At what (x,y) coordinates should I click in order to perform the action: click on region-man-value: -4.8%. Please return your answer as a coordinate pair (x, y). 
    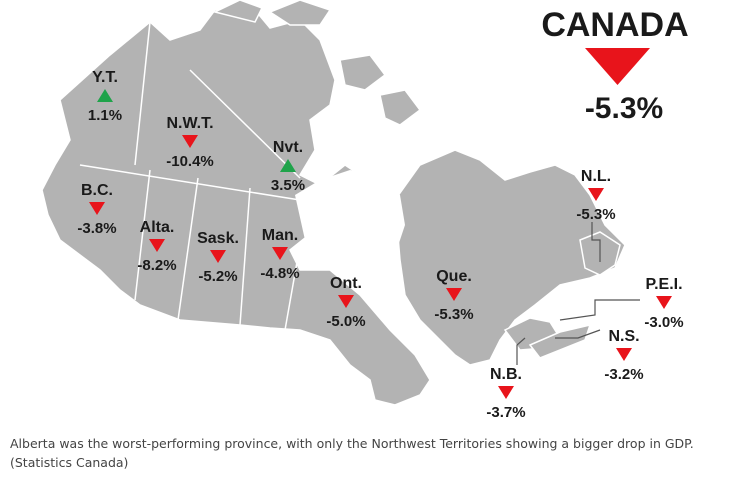
    Looking at the image, I should click on (279, 273).